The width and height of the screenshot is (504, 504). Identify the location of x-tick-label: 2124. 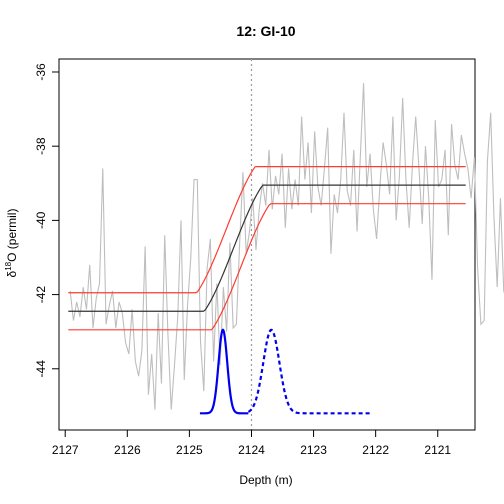
(251, 450).